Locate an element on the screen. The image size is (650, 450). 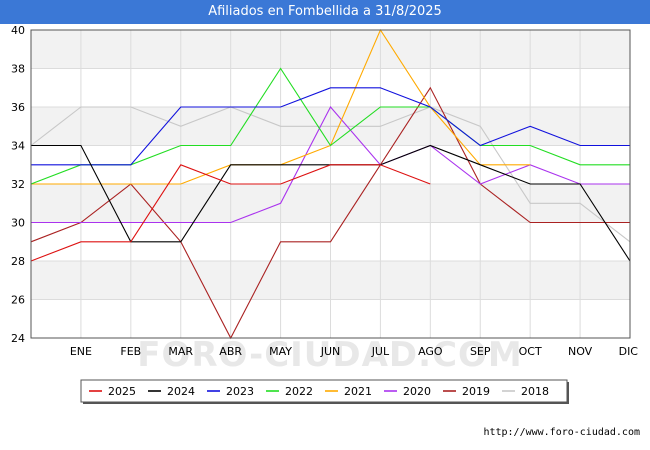
y-tick-label: 36 is located at coordinates (18, 107).